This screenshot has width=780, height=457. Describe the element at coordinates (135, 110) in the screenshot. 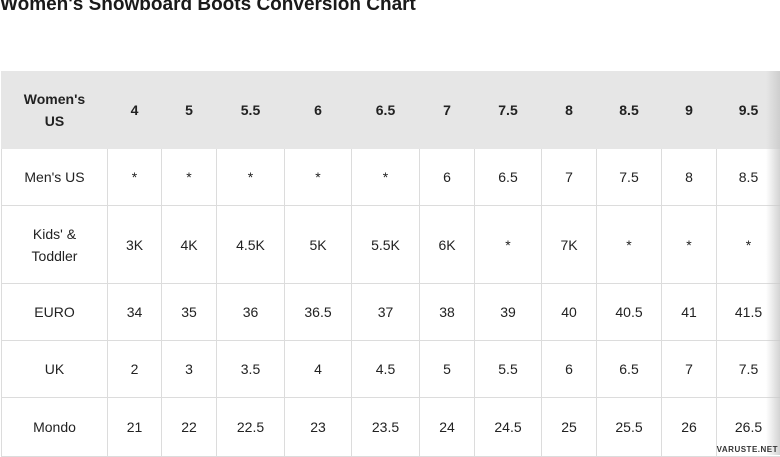

I see `header-size: 4` at that location.